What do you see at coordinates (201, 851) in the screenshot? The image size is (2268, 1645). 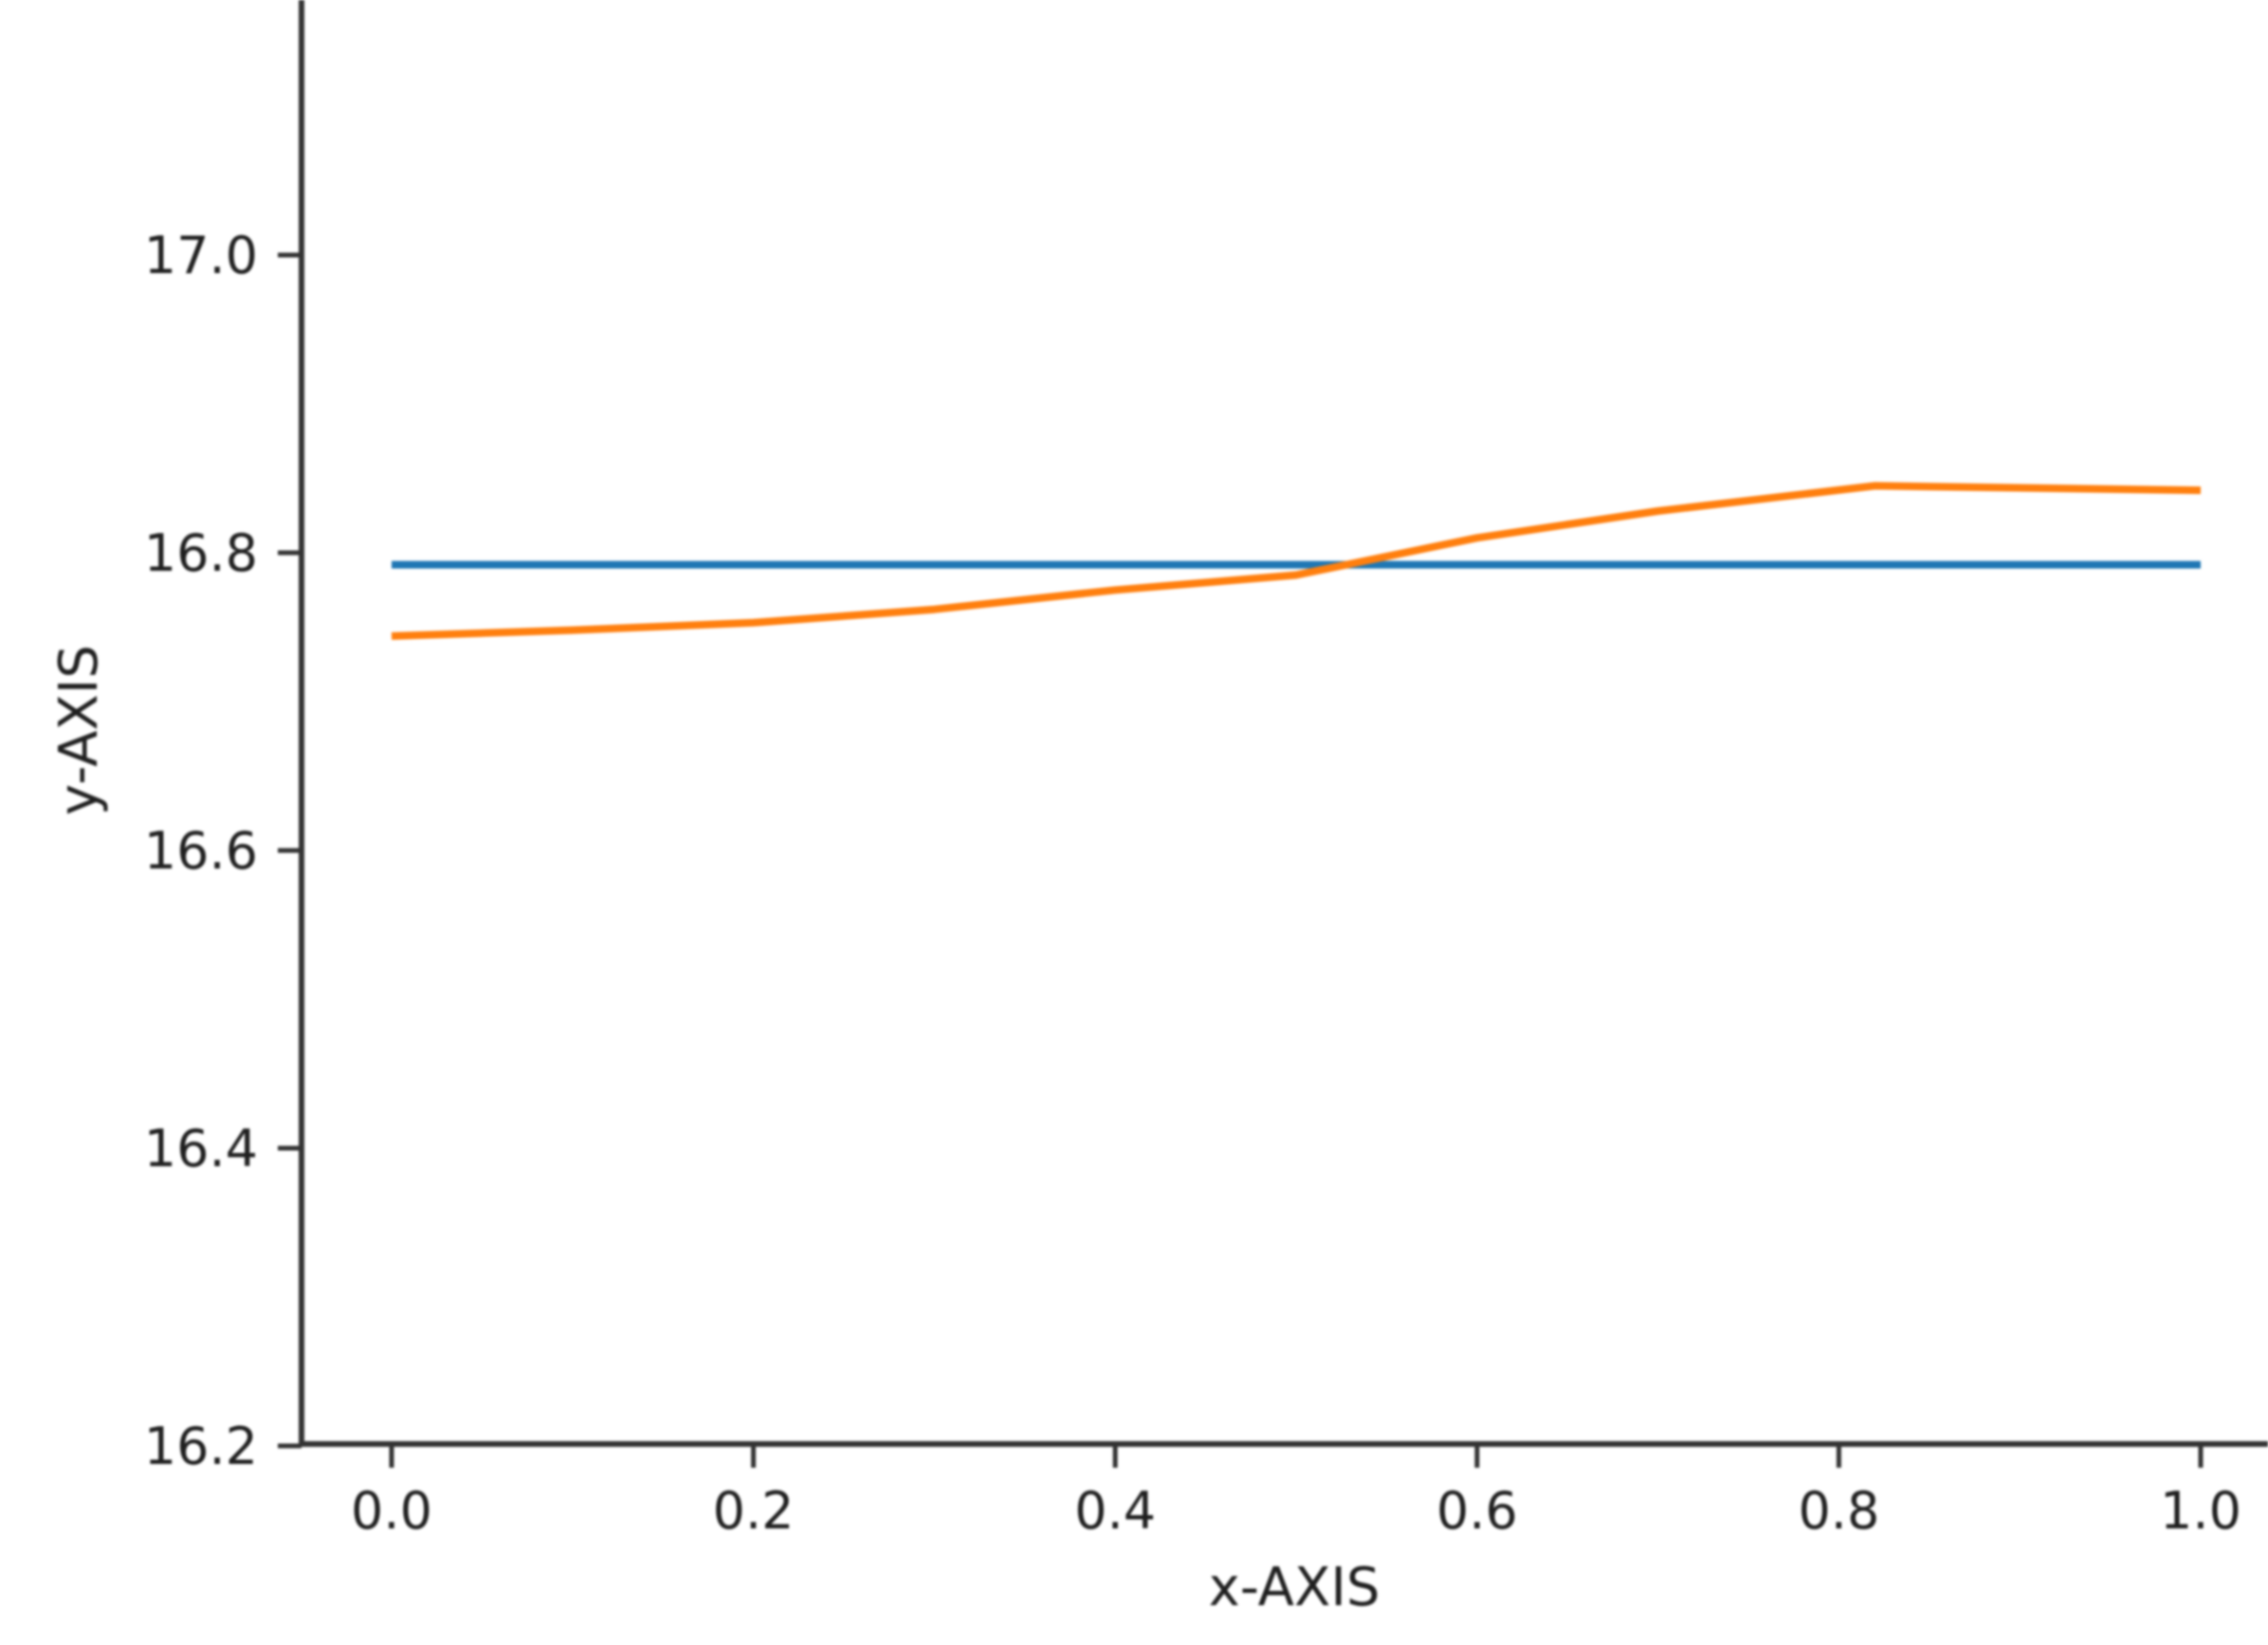 I see `y-tick-label: 16.6` at bounding box center [201, 851].